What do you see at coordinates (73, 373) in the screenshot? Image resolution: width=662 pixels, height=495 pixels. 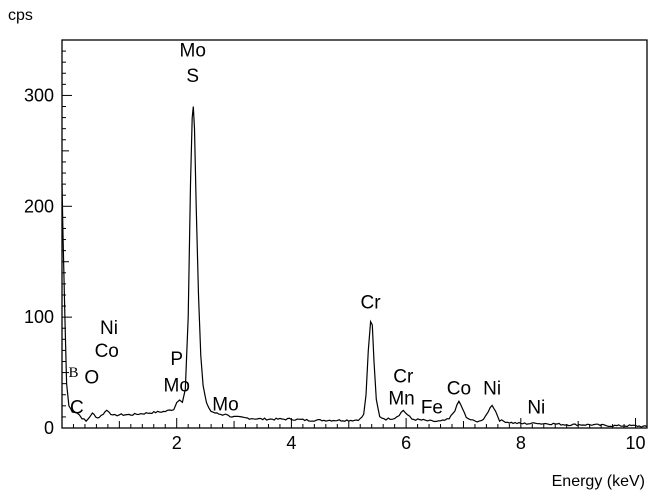 I see `element-label-b: B` at bounding box center [73, 373].